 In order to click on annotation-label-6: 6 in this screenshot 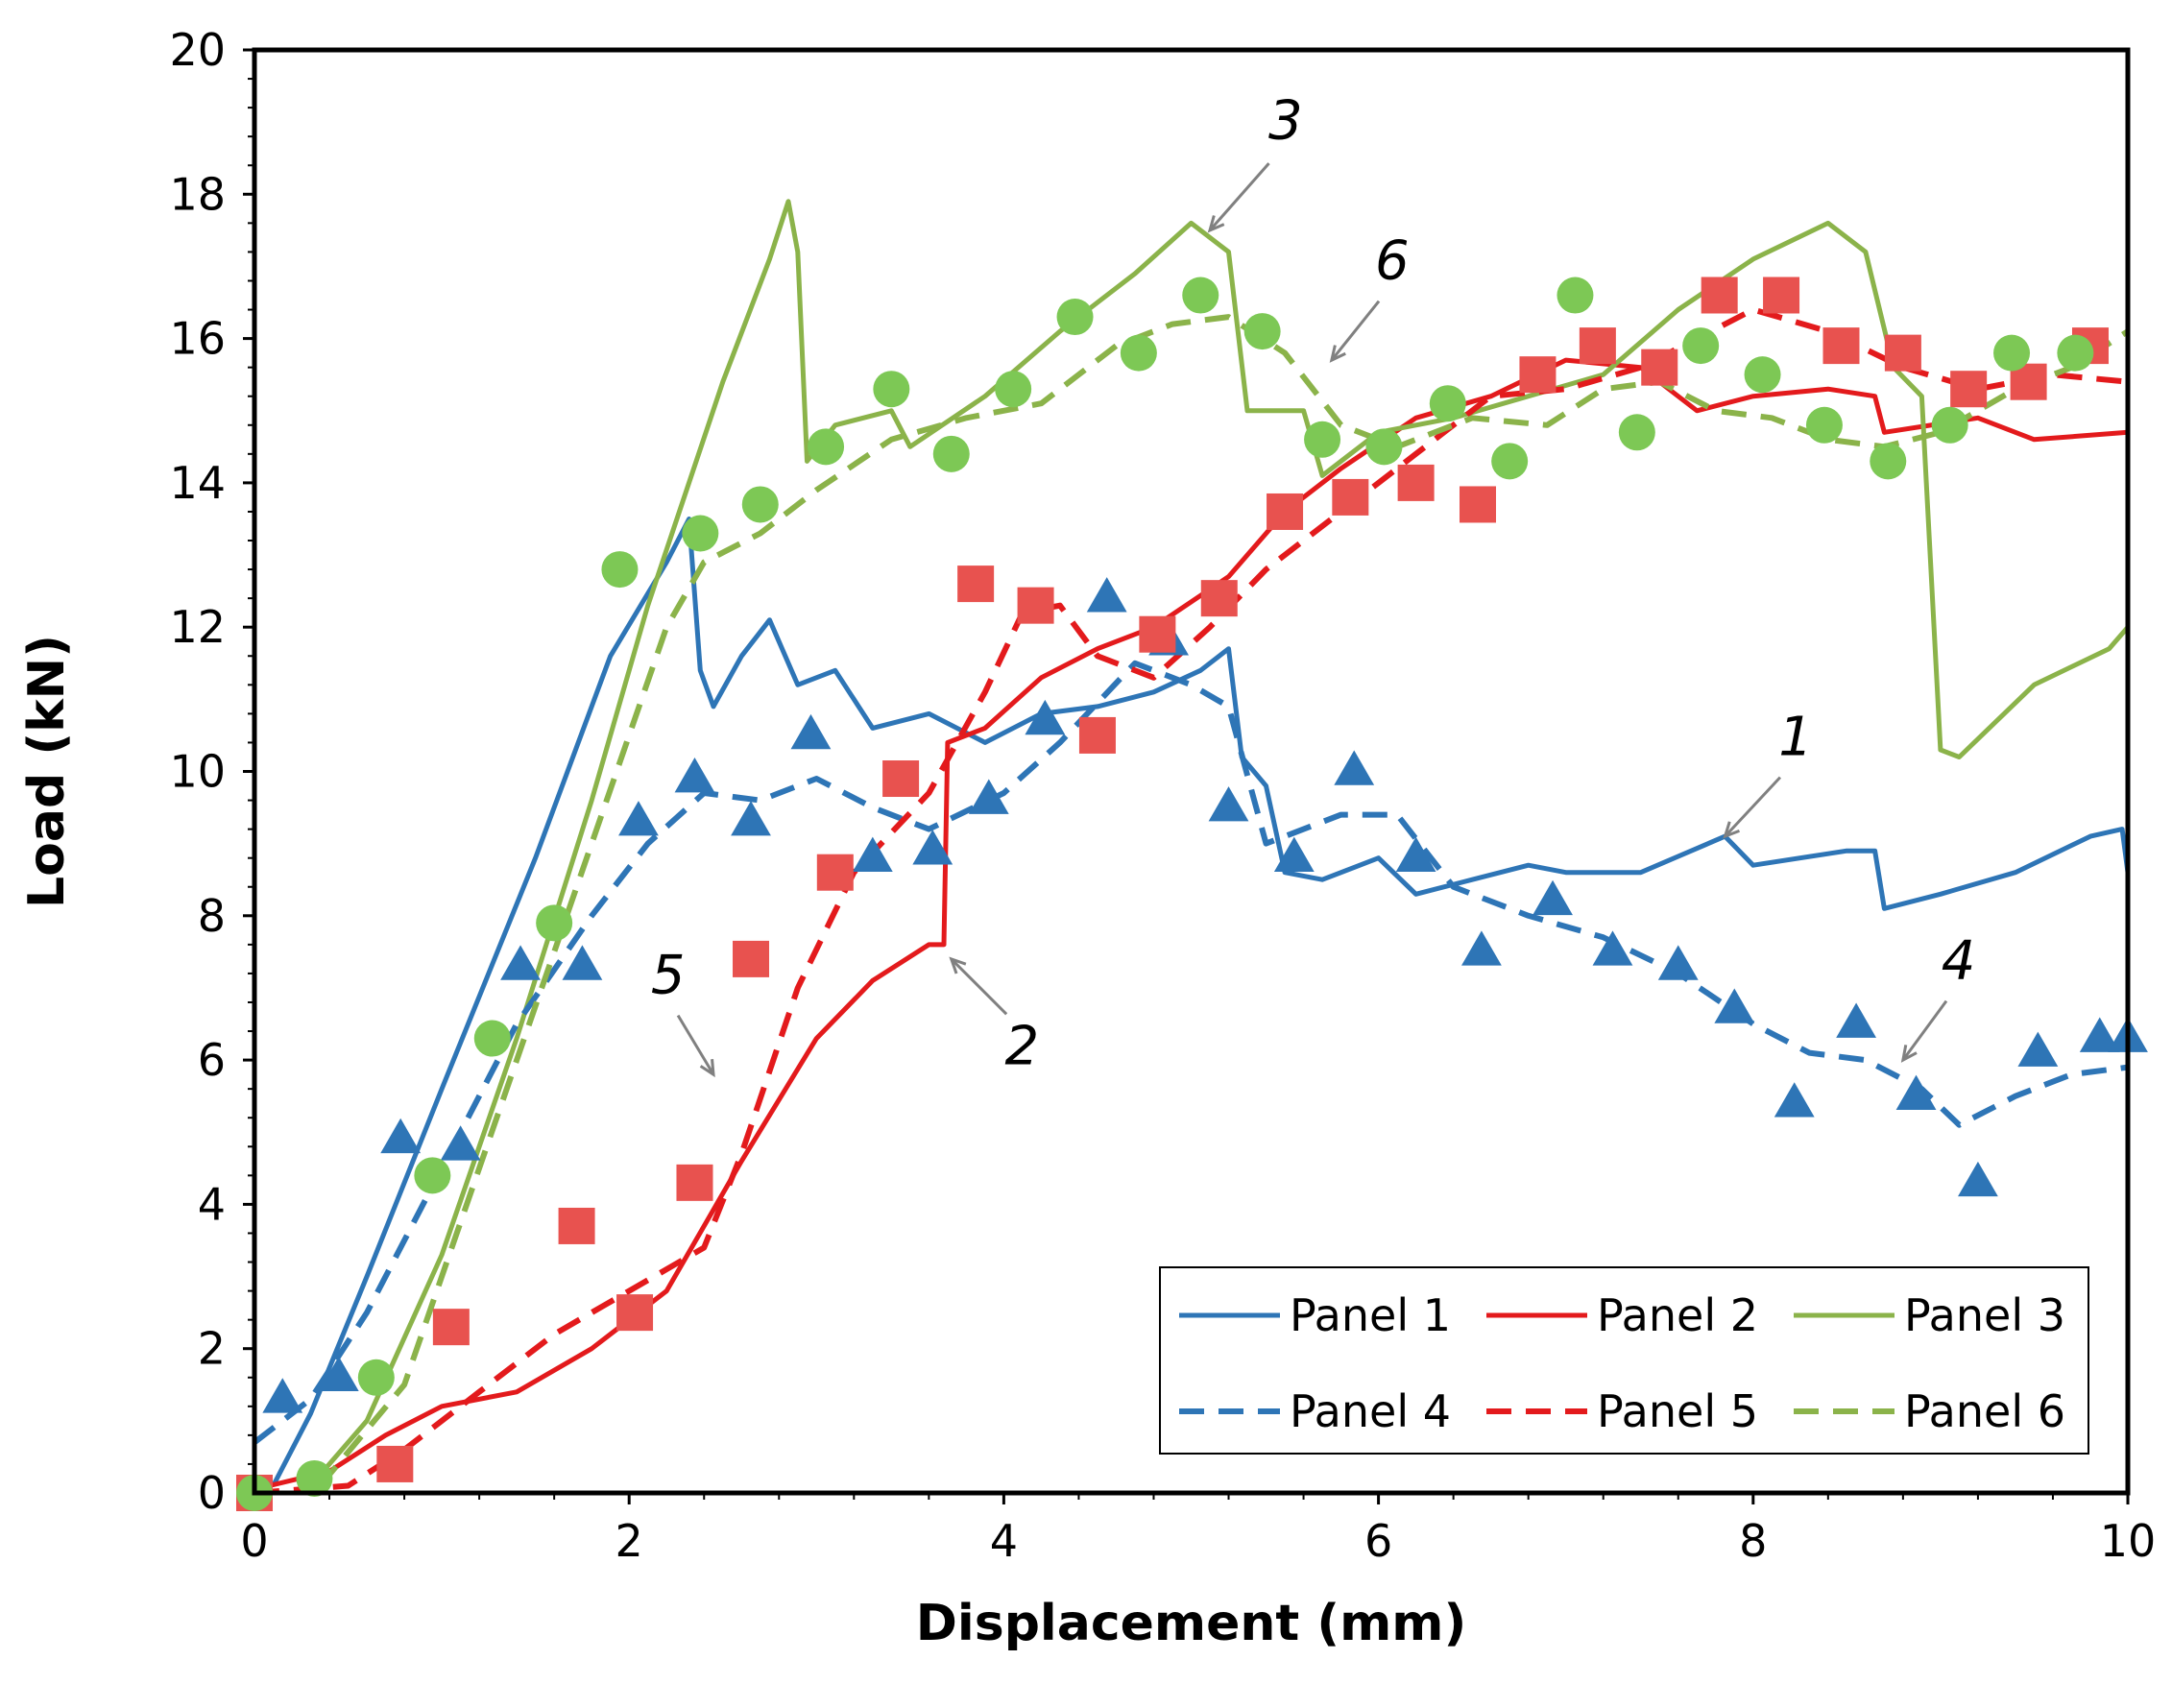, I will do `click(1392, 260)`.